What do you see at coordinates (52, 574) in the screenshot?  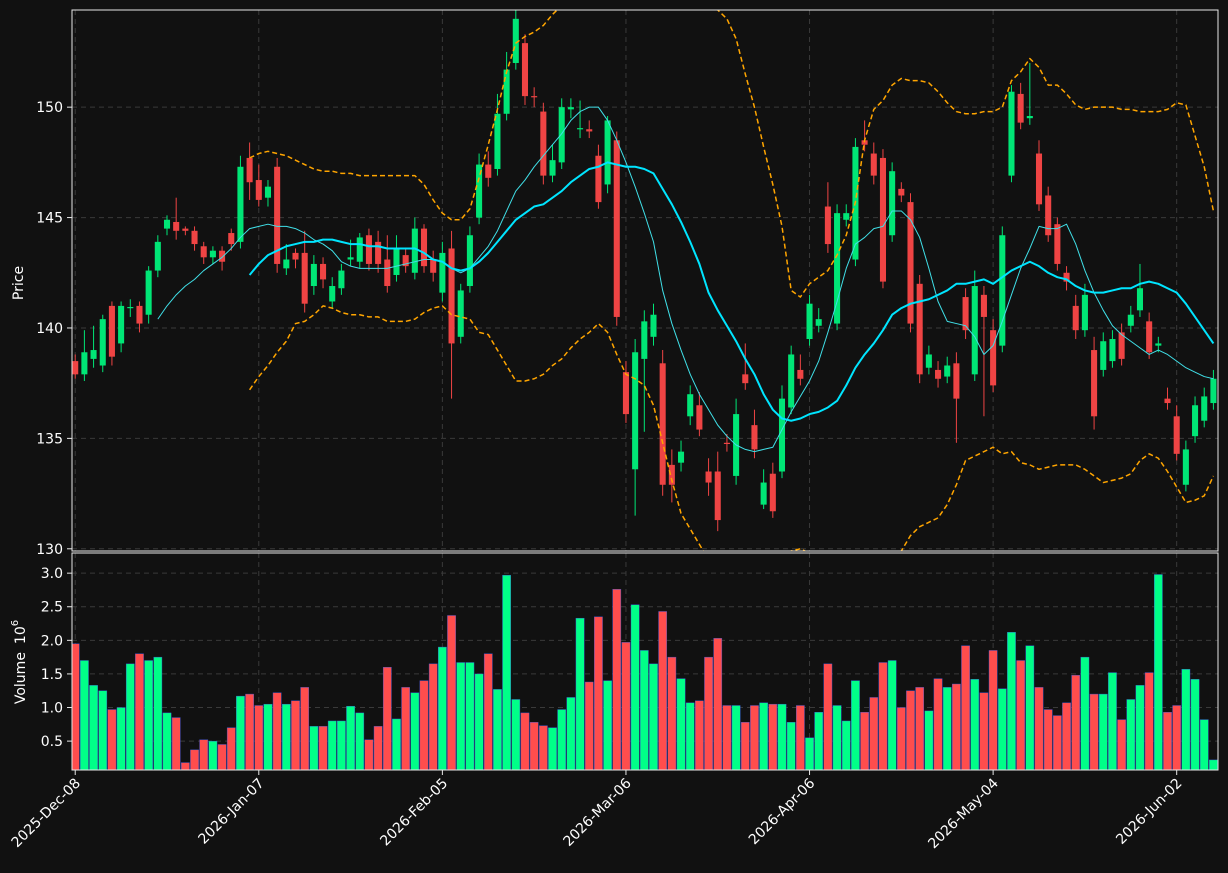 I see `y-tick-label: 3.0` at bounding box center [52, 574].